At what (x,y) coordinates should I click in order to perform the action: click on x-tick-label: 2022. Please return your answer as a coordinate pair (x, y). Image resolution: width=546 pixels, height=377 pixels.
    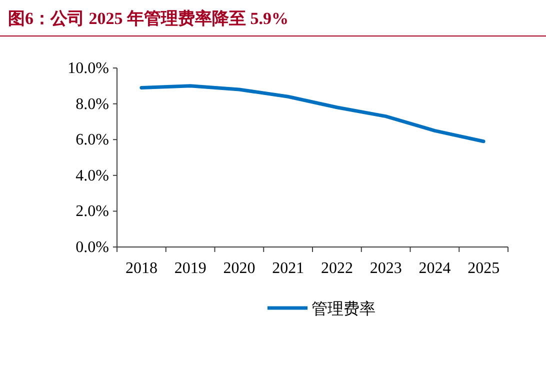
    Looking at the image, I should click on (336, 268).